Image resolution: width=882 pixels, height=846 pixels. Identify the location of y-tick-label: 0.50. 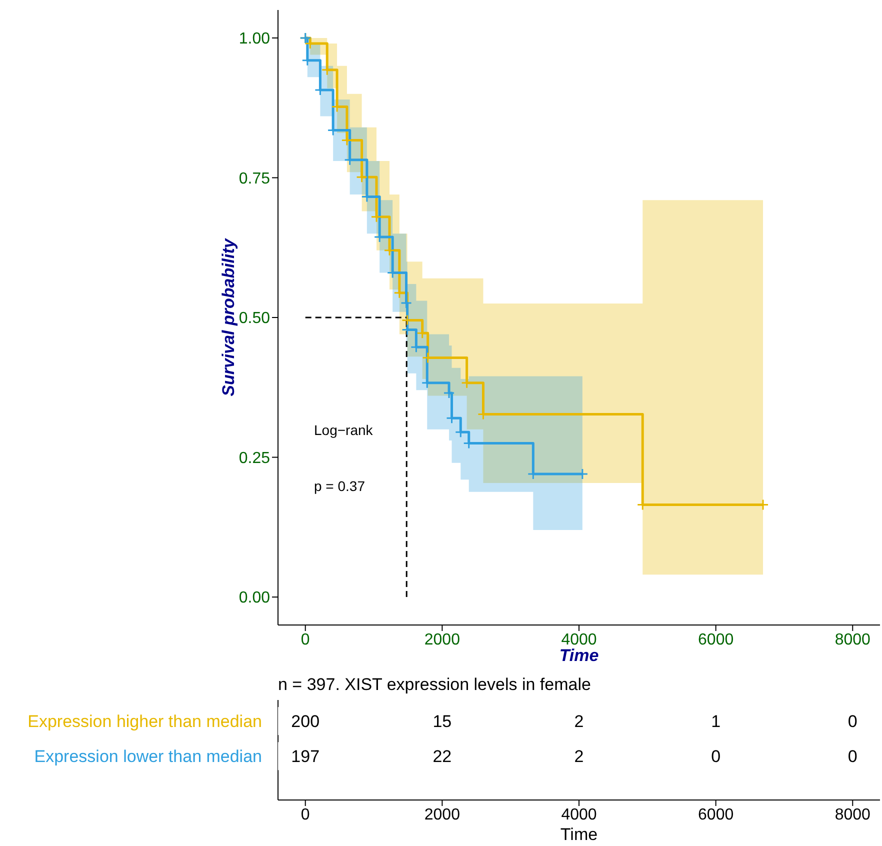
(254, 319).